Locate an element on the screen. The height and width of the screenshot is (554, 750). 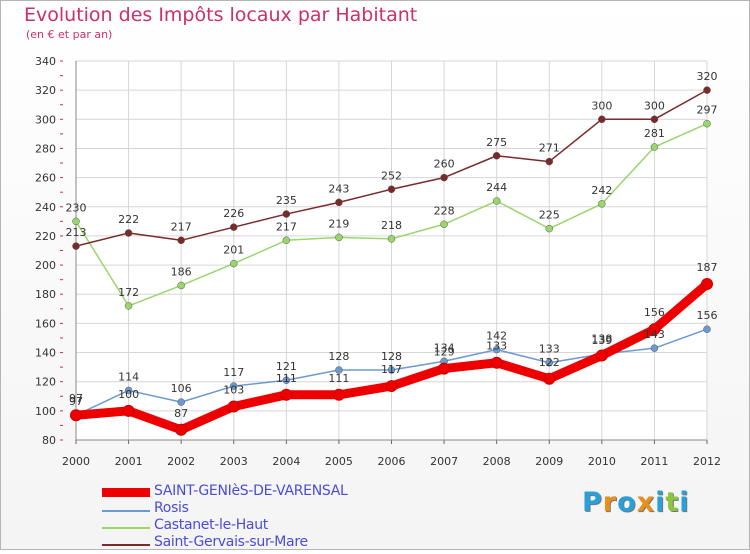
logo-letter: r is located at coordinates (610, 502).